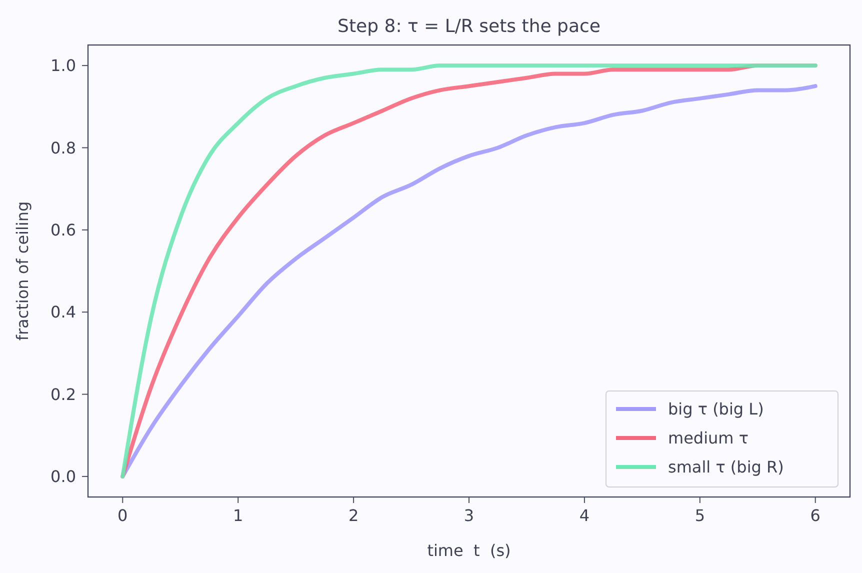 The height and width of the screenshot is (573, 862). I want to click on x-tick-label: 4, so click(584, 515).